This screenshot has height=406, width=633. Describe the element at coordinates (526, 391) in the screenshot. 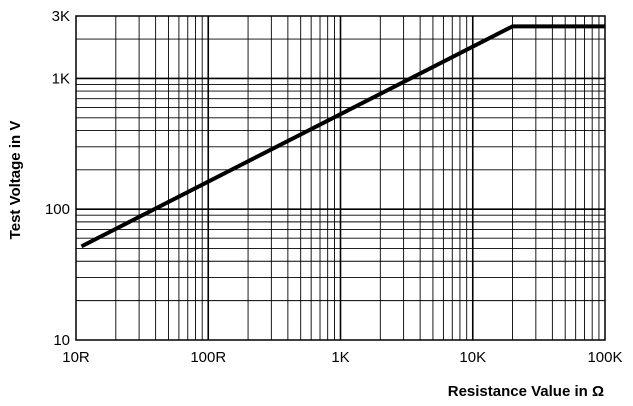

I see `x-axis-title: Resistance Value in Ω` at that location.